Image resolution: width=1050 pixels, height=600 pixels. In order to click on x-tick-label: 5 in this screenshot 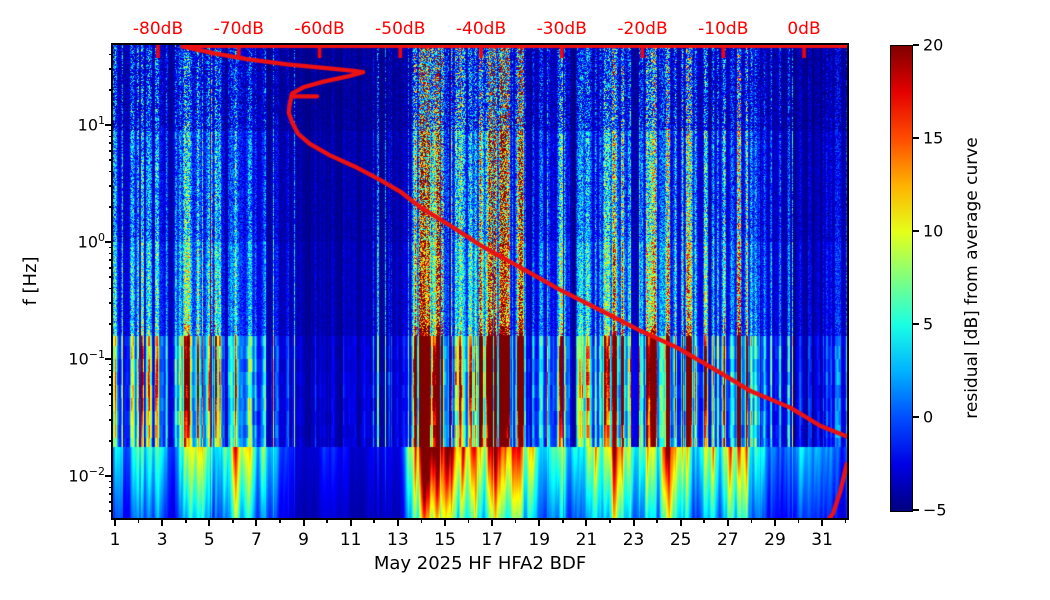, I will do `click(209, 540)`.